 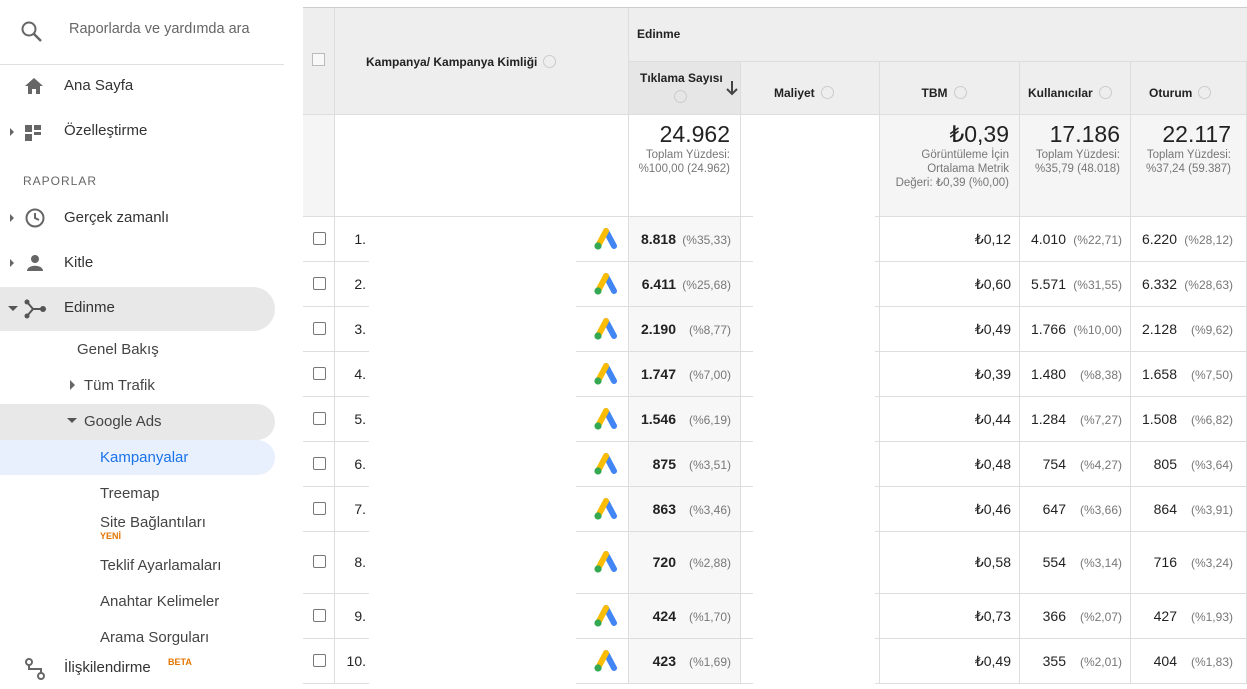 What do you see at coordinates (709, 329) in the screenshot?
I see `cell-percent: (%8,77)` at bounding box center [709, 329].